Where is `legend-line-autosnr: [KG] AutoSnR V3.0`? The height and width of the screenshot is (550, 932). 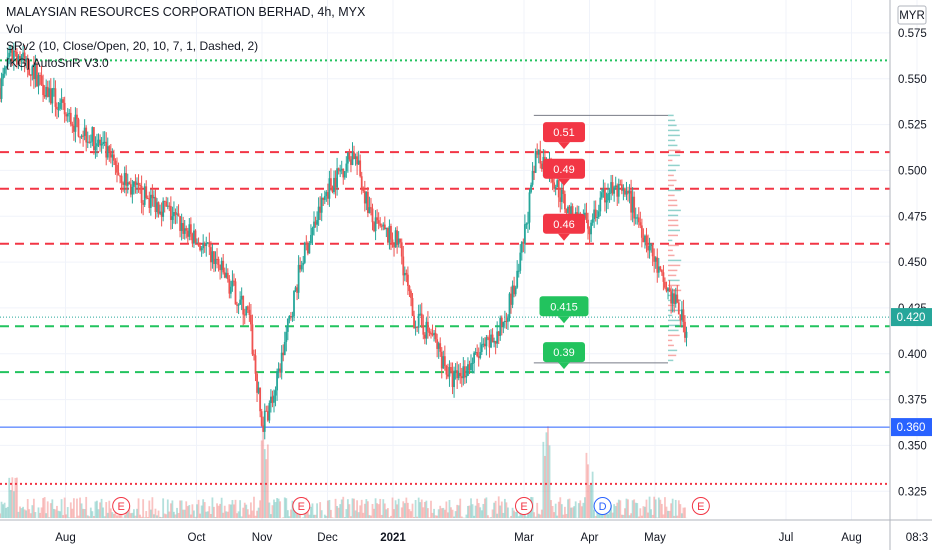
legend-line-autosnr: [KG] AutoSnR V3.0 is located at coordinates (57, 63).